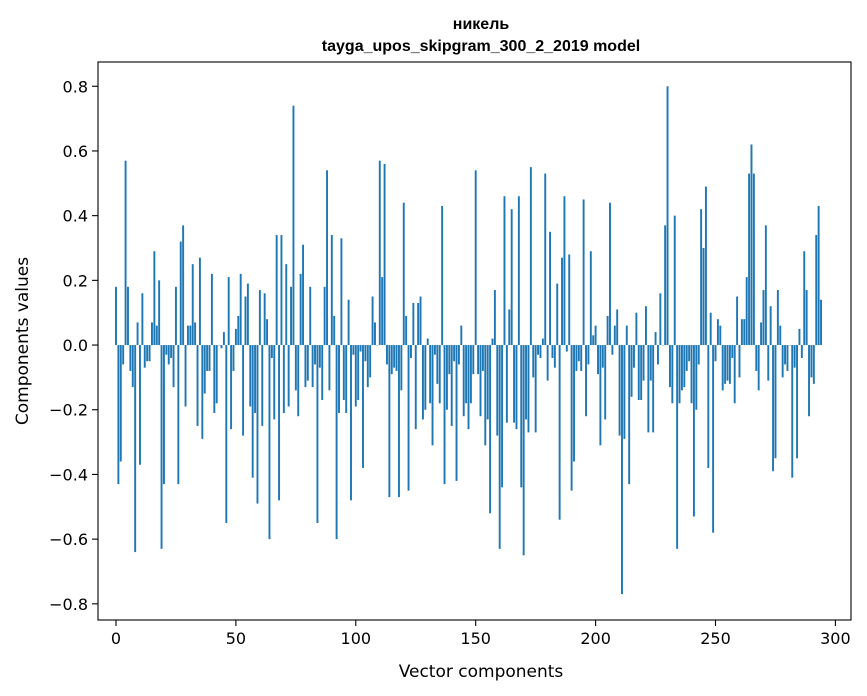  I want to click on chart-title: никель, so click(481, 24).